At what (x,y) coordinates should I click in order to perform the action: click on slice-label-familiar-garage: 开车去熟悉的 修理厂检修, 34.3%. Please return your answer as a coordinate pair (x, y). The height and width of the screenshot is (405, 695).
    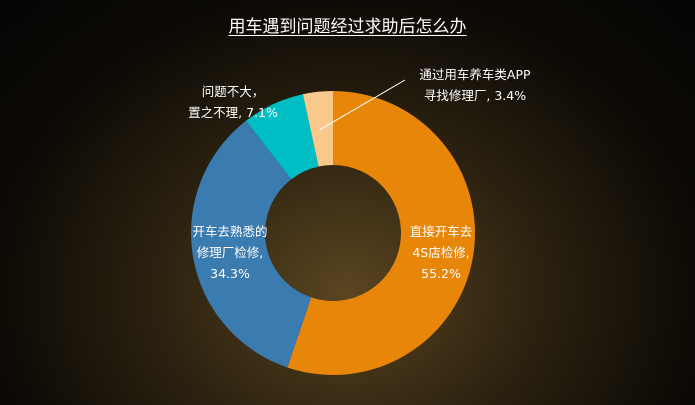
    Looking at the image, I should click on (230, 252).